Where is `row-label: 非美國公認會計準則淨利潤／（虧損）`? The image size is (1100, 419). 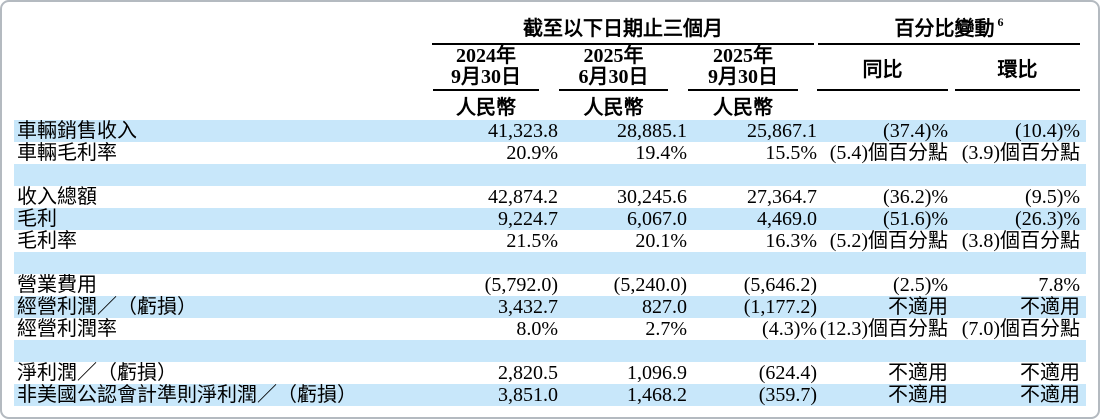
row-label: 非美國公認會計準則淨利潤／（虧損） is located at coordinates (187, 395).